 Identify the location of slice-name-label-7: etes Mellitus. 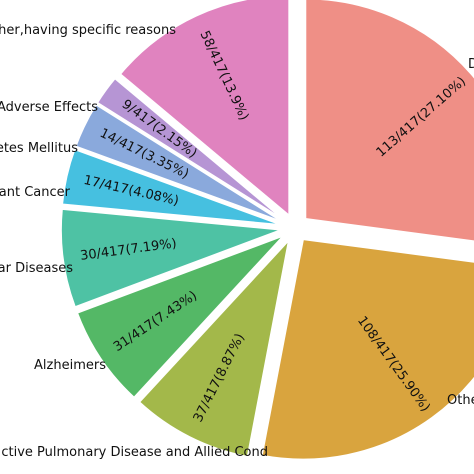
(39, 148).